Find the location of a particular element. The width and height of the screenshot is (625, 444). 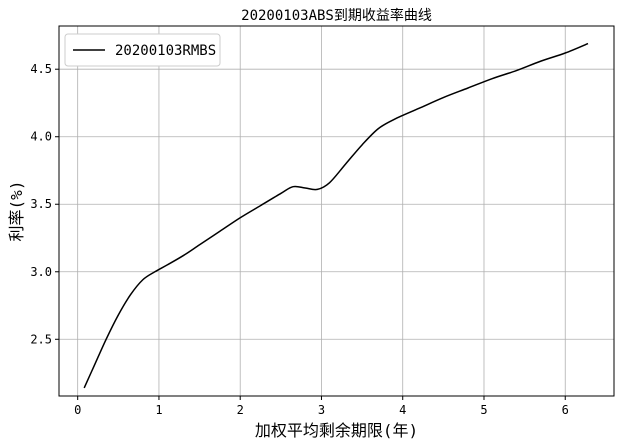

y-axis-ticks: 2.5 3.0 3.5 4.0 4.5 is located at coordinates (44, 204).